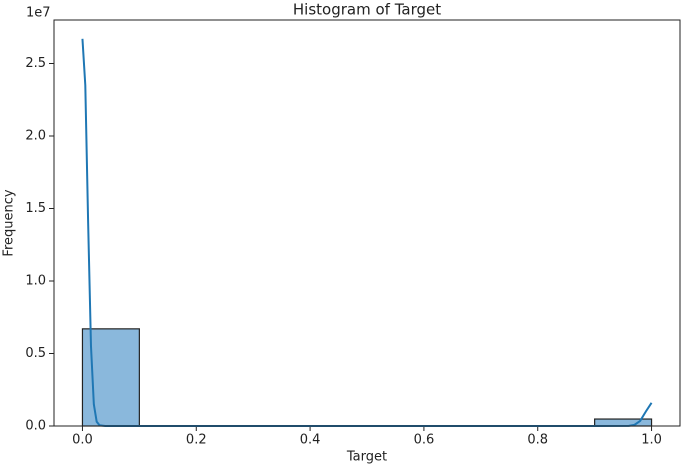 The width and height of the screenshot is (685, 467). Describe the element at coordinates (35, 426) in the screenshot. I see `y-tick-label: 0.0` at that location.